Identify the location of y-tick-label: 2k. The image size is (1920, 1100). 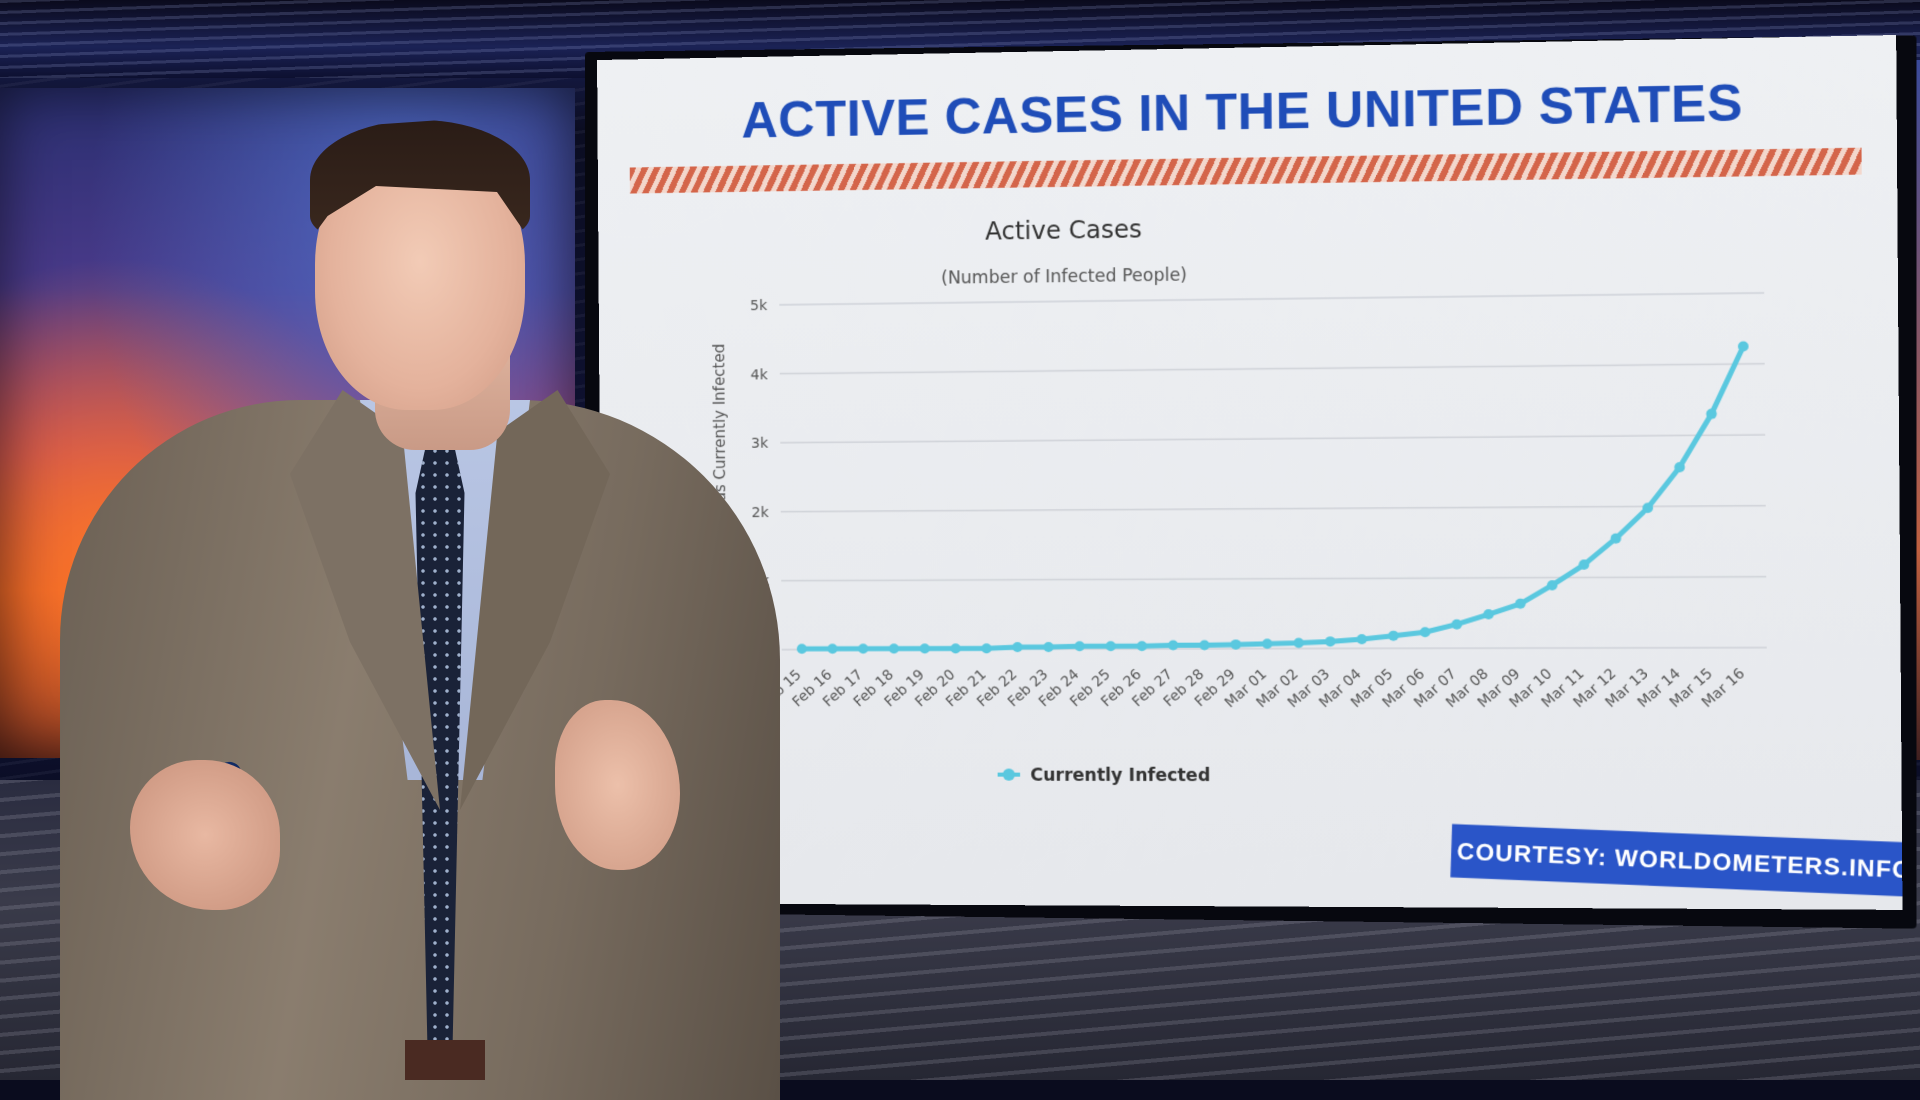
(760, 513).